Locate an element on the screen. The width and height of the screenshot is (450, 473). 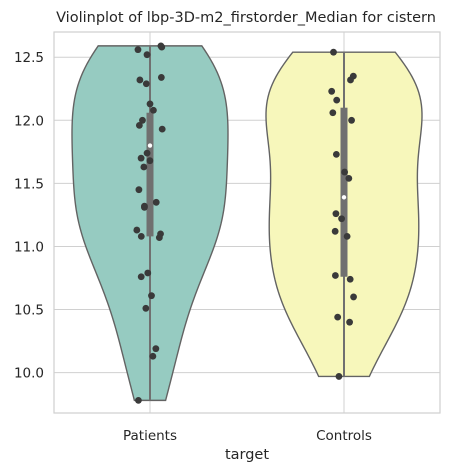
y-tick-label: 11.5 is located at coordinates (29, 184).